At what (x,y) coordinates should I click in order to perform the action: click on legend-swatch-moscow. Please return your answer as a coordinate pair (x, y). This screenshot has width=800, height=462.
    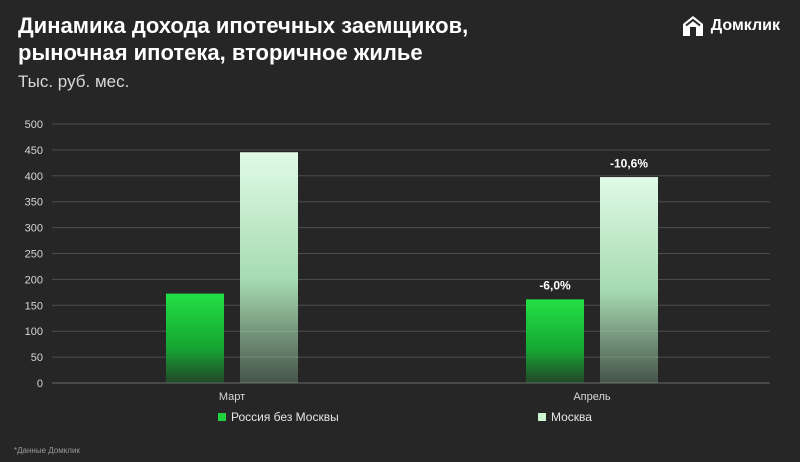
    Looking at the image, I should click on (542, 417).